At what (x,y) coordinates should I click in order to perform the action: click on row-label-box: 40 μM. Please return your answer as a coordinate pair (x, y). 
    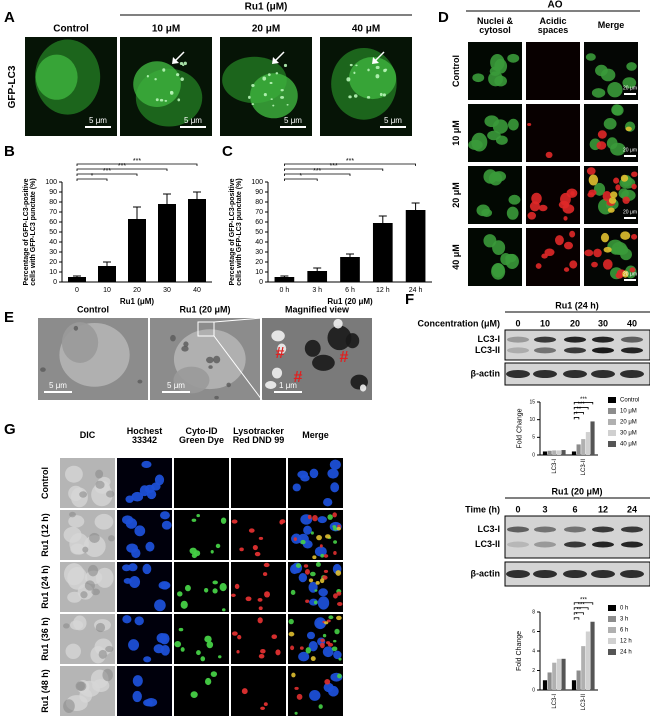
    Looking at the image, I should click on (456, 257).